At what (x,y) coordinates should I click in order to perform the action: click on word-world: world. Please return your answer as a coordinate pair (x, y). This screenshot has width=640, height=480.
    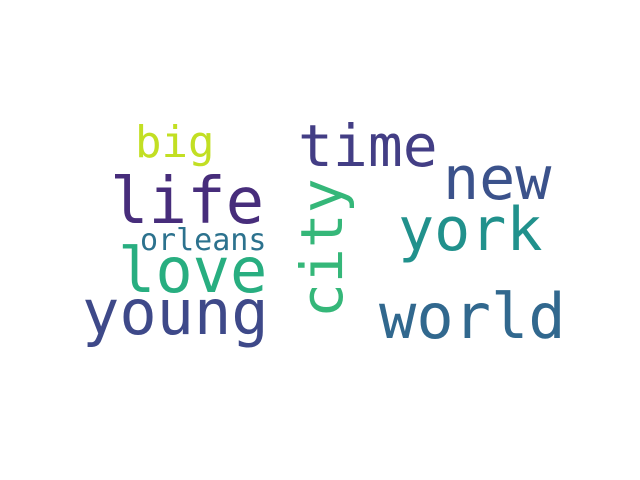
    Looking at the image, I should click on (472, 316).